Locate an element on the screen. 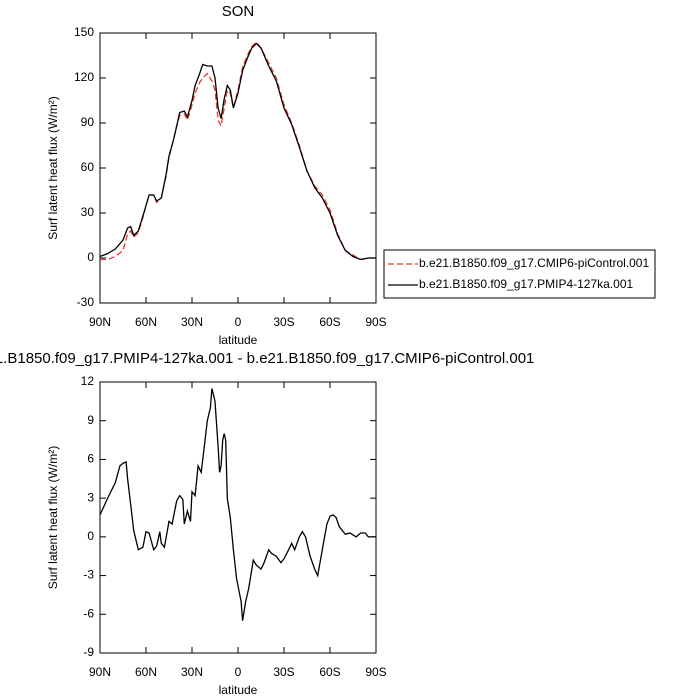 The image size is (700, 700). legend-label: b.e21.B1850.f09_g17.PMIP4-127ka.001 is located at coordinates (526, 284).